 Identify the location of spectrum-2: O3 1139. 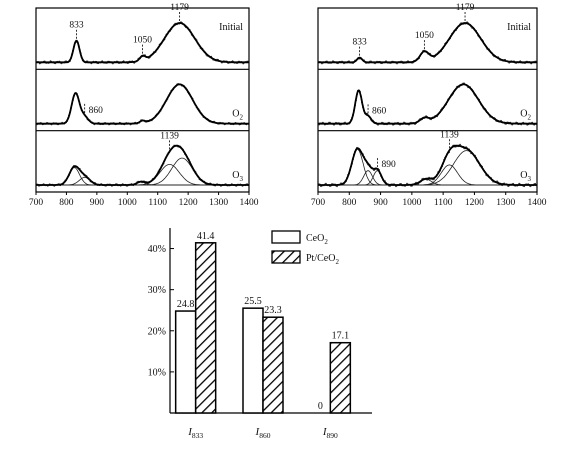
(143, 159).